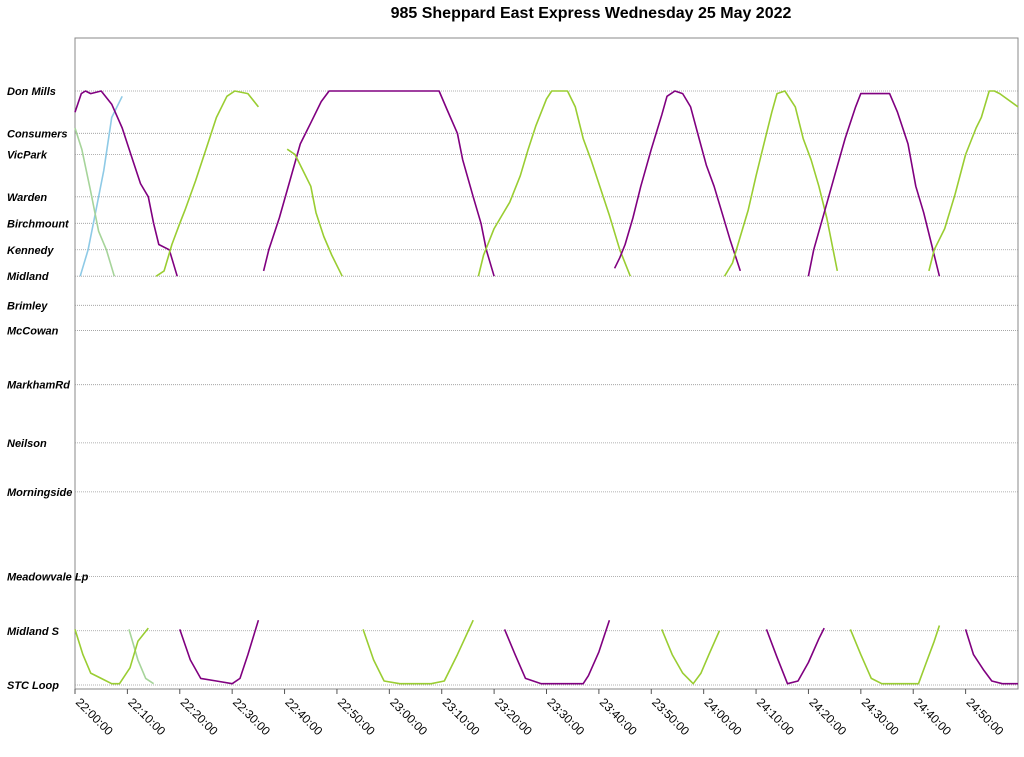 The height and width of the screenshot is (757, 1024). Describe the element at coordinates (27, 156) in the screenshot. I see `y-tick-label: VicPark` at that location.